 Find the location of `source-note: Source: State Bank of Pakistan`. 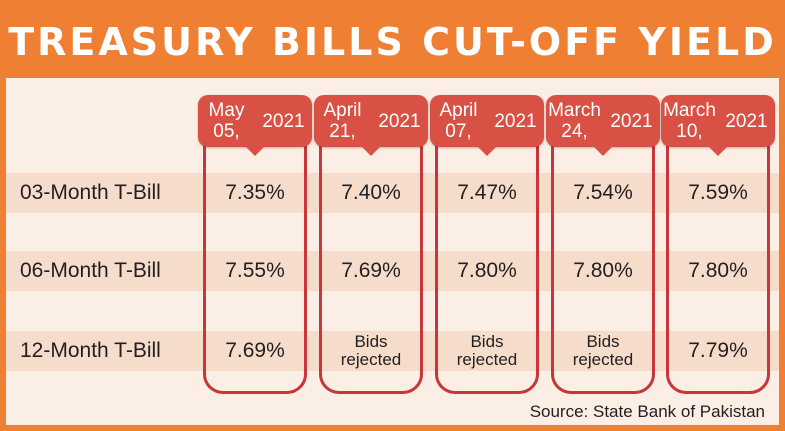

source-note: Source: State Bank of Pakistan is located at coordinates (647, 411).